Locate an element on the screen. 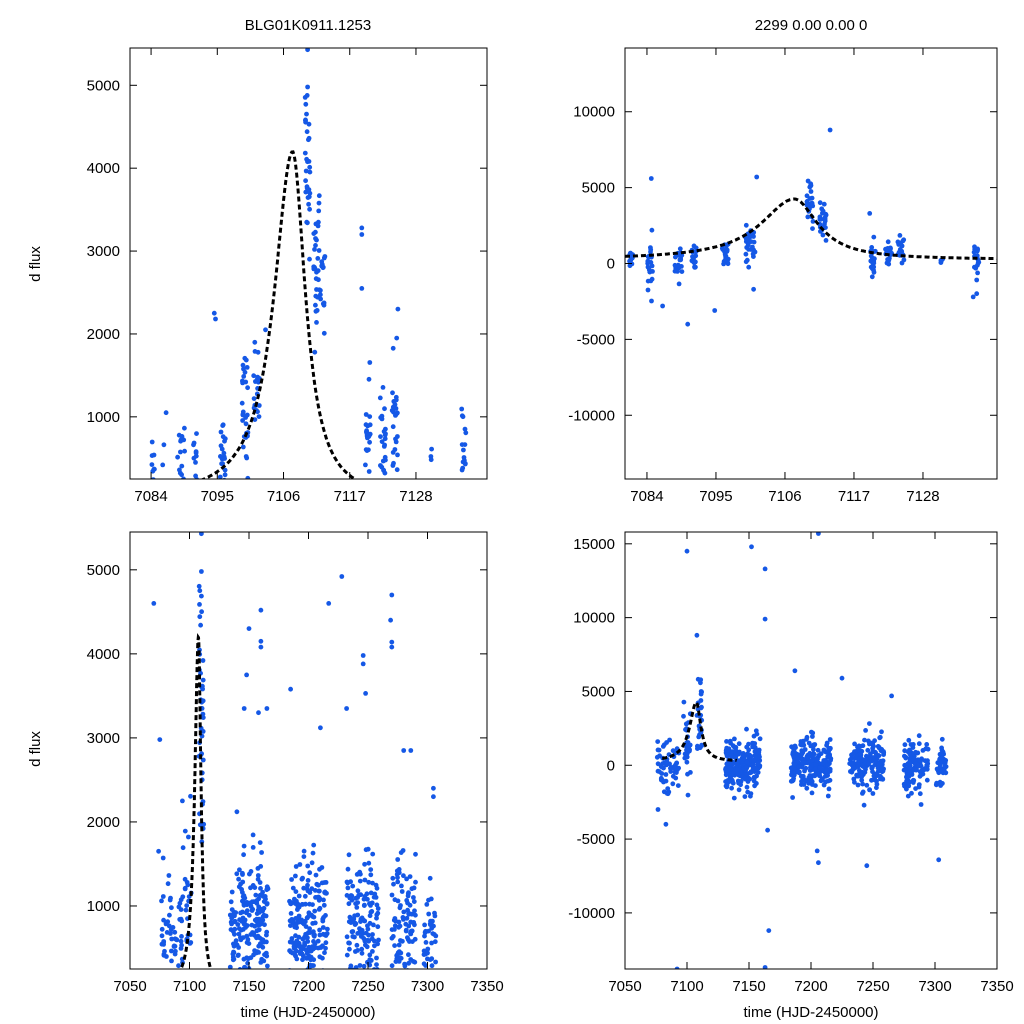  points-layer is located at coordinates (801, 750).